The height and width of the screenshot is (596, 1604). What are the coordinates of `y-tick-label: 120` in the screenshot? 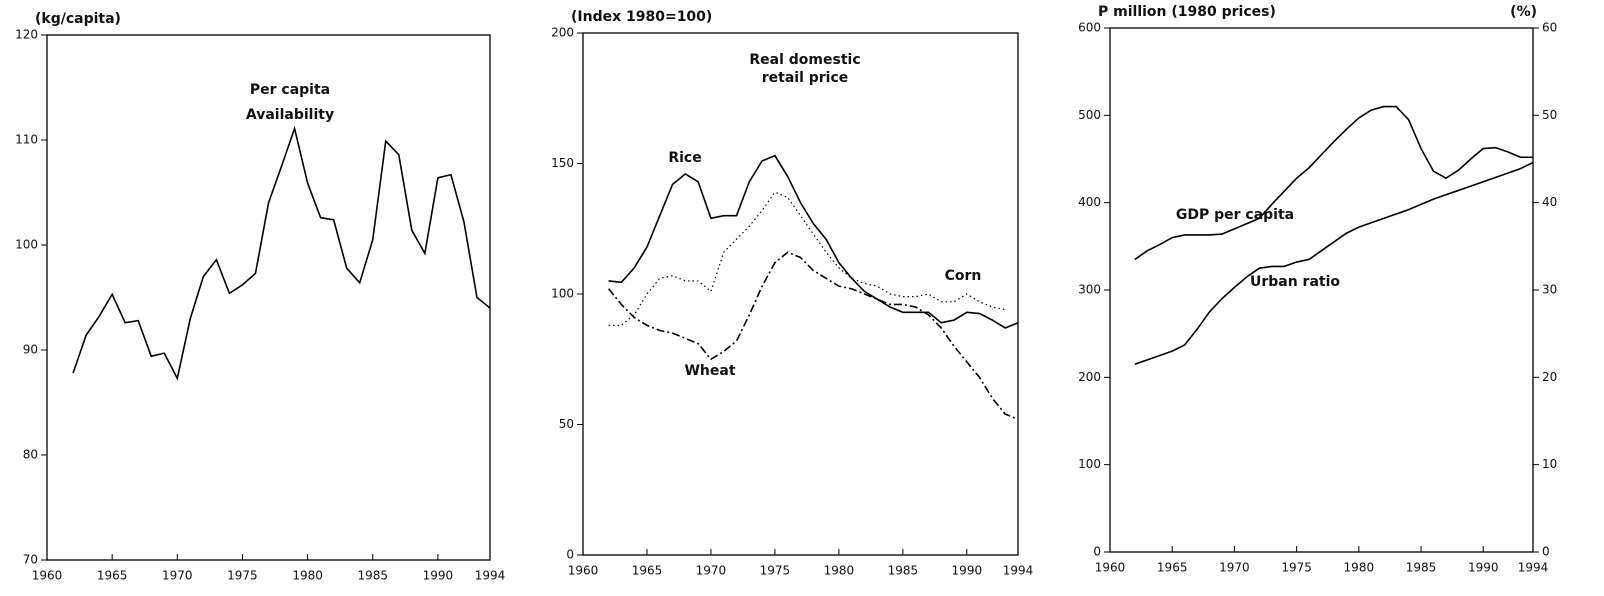 It's located at (26, 35).